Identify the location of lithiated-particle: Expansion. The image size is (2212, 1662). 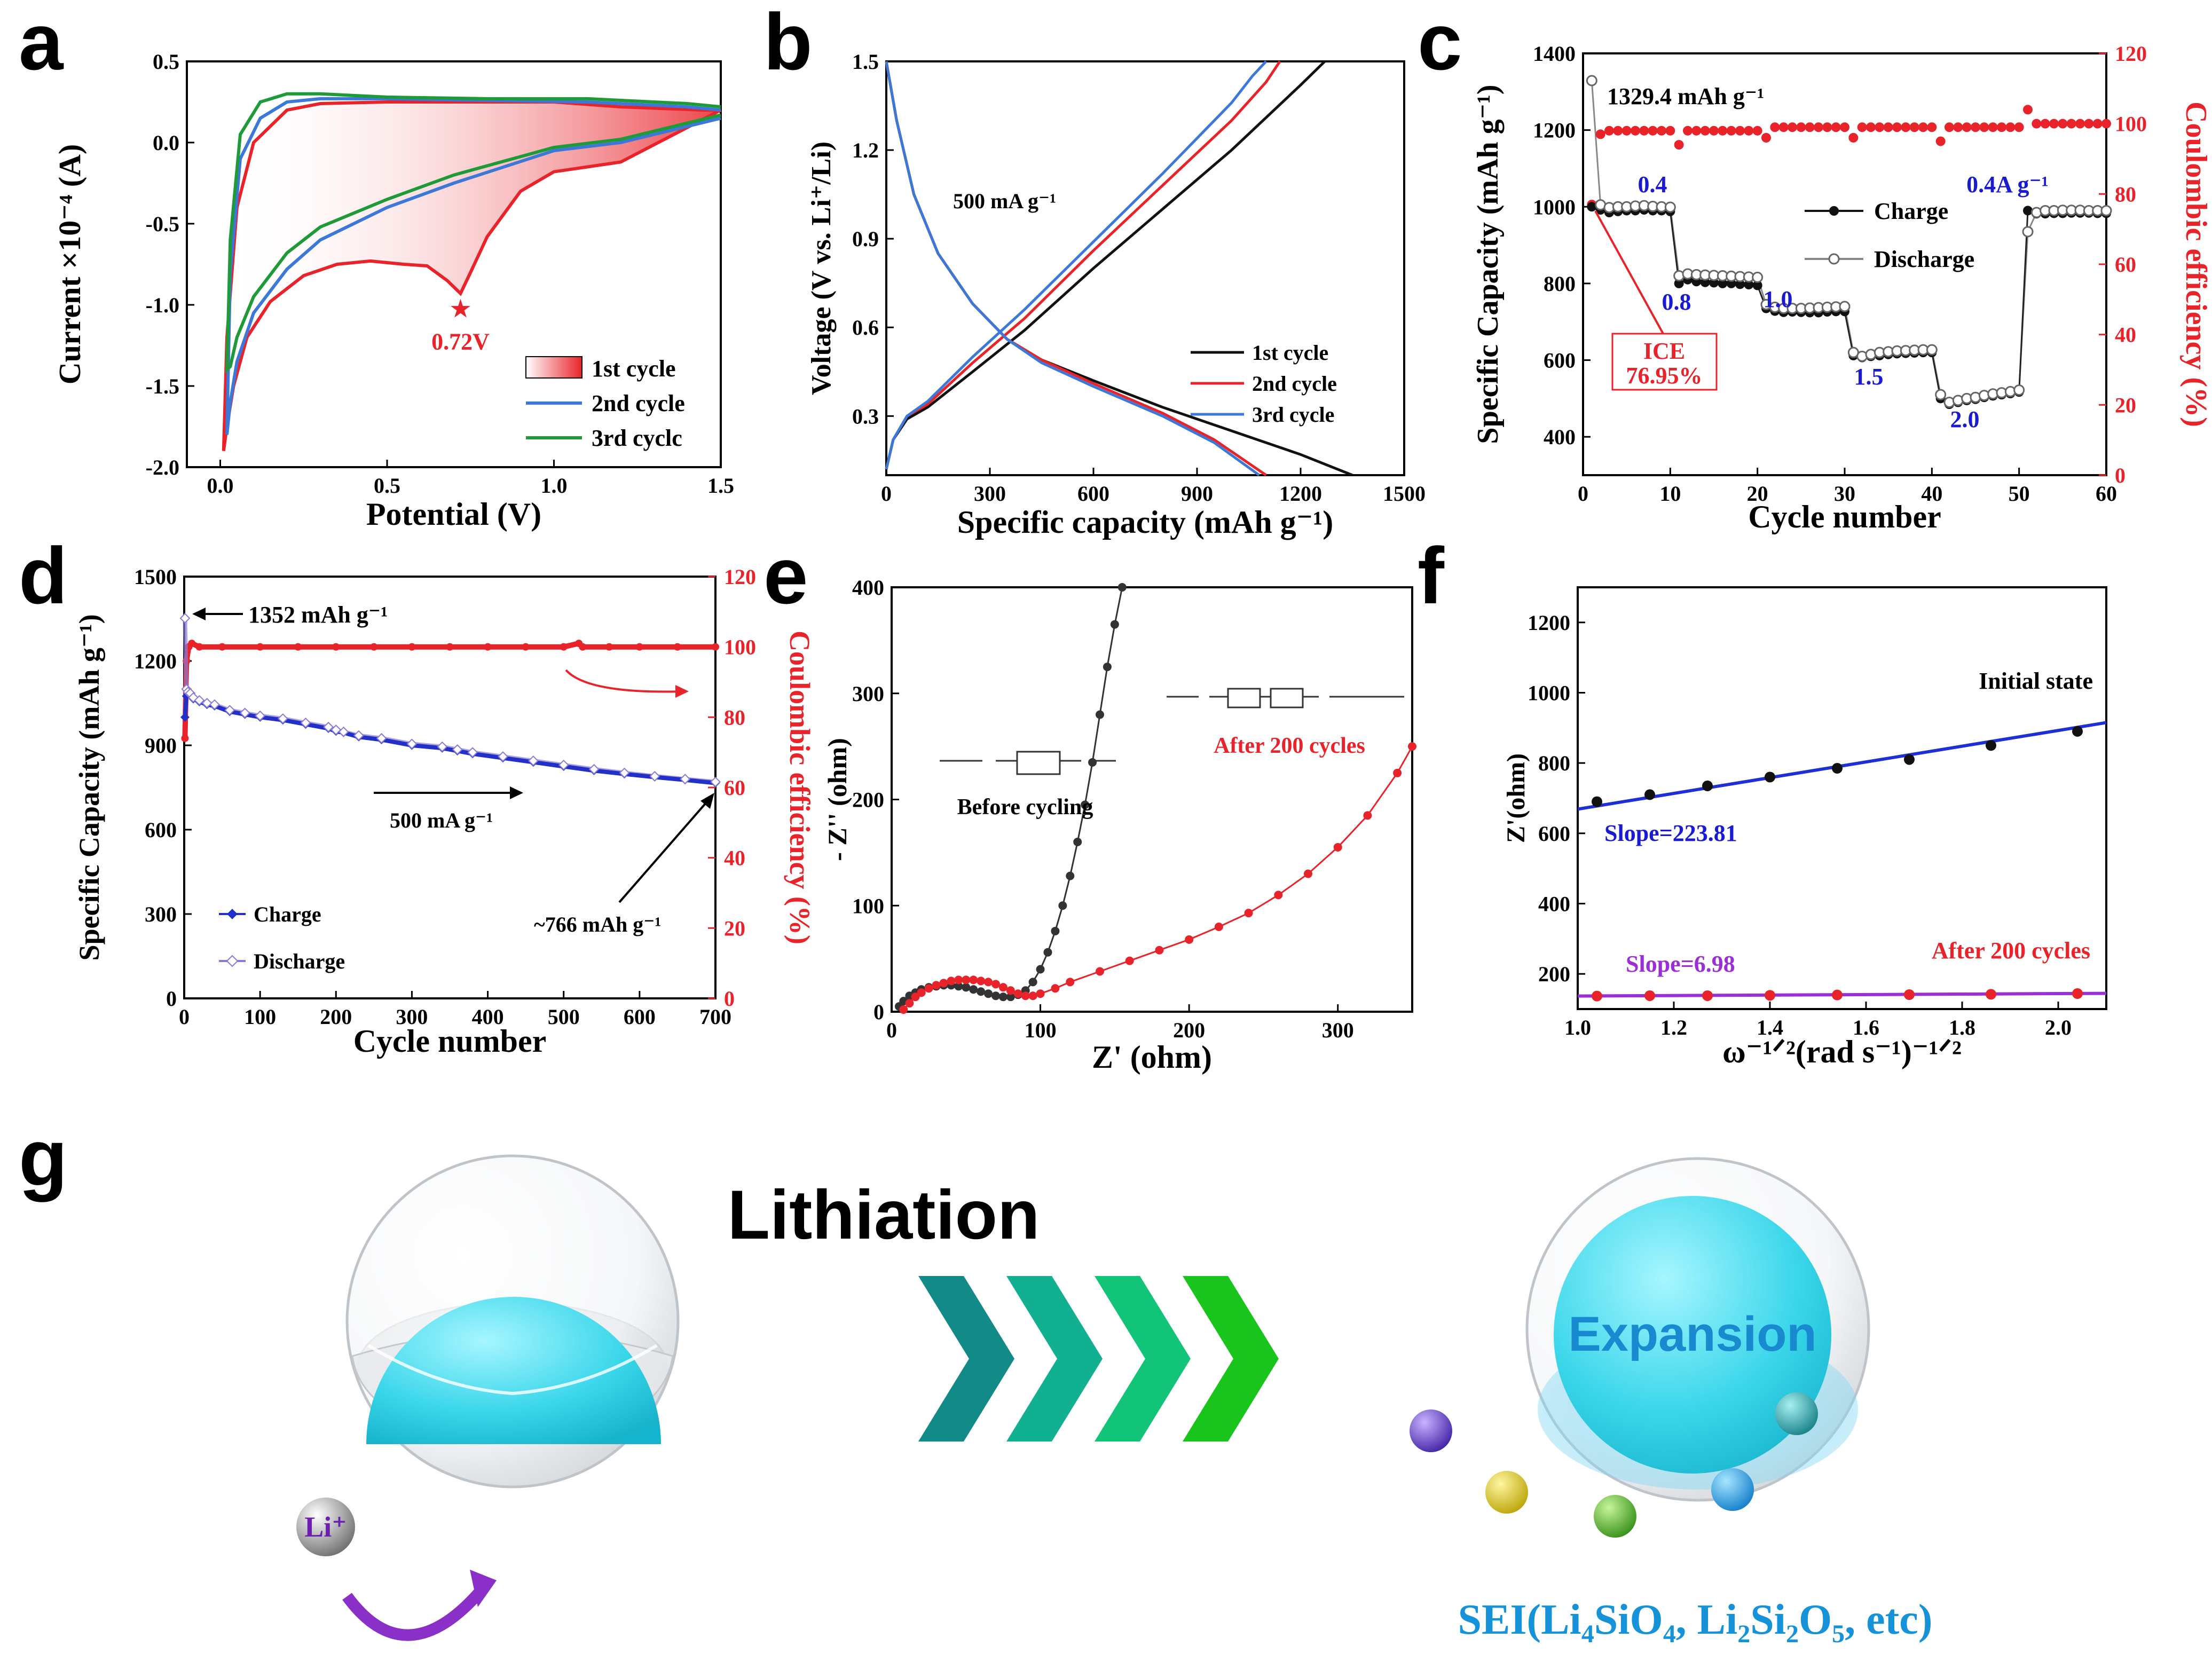
(1640, 1347).